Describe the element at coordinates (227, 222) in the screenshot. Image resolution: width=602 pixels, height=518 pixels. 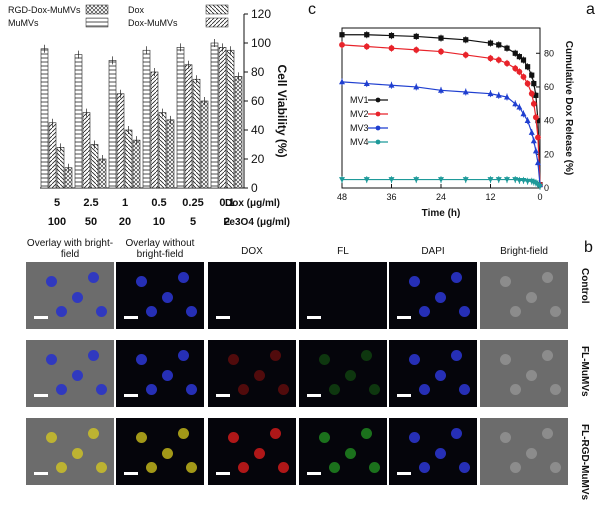
I see `fe-category-label: 2` at that location.